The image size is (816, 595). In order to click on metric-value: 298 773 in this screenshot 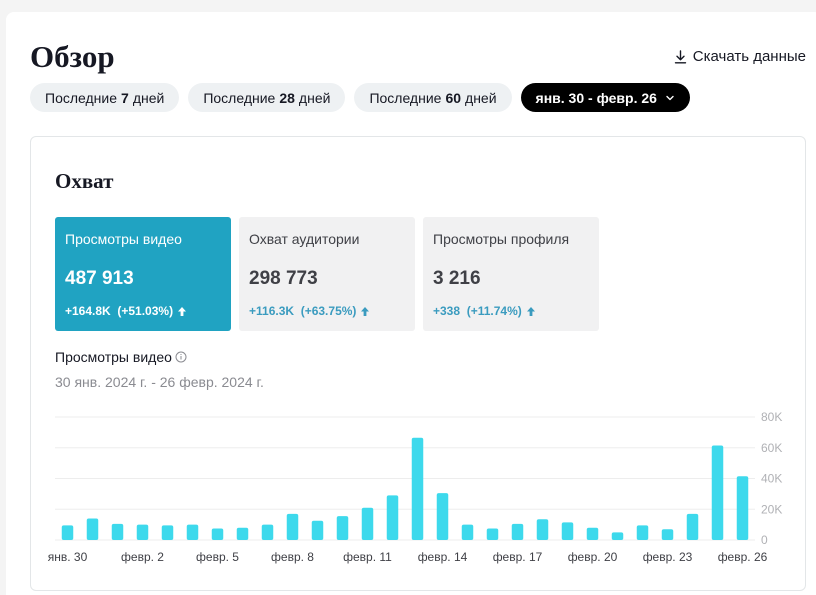, I will do `click(283, 278)`.